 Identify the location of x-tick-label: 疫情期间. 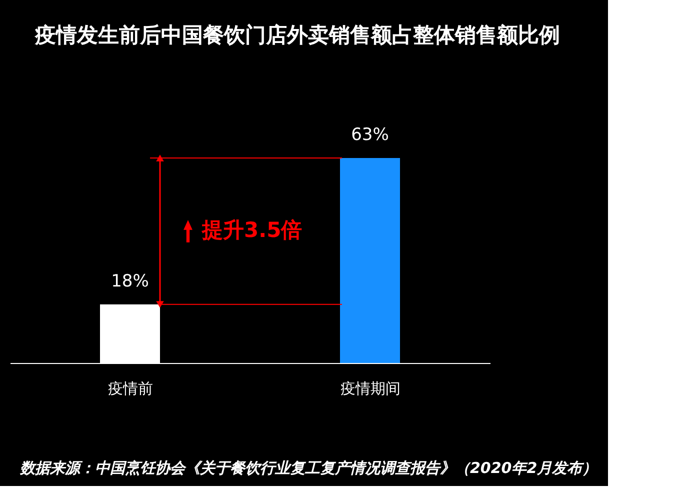
(370, 389).